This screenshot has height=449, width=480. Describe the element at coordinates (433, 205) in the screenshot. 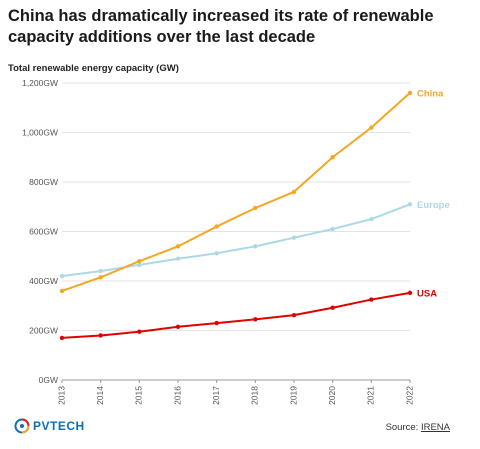

I see `series-label-europe: Europe` at that location.